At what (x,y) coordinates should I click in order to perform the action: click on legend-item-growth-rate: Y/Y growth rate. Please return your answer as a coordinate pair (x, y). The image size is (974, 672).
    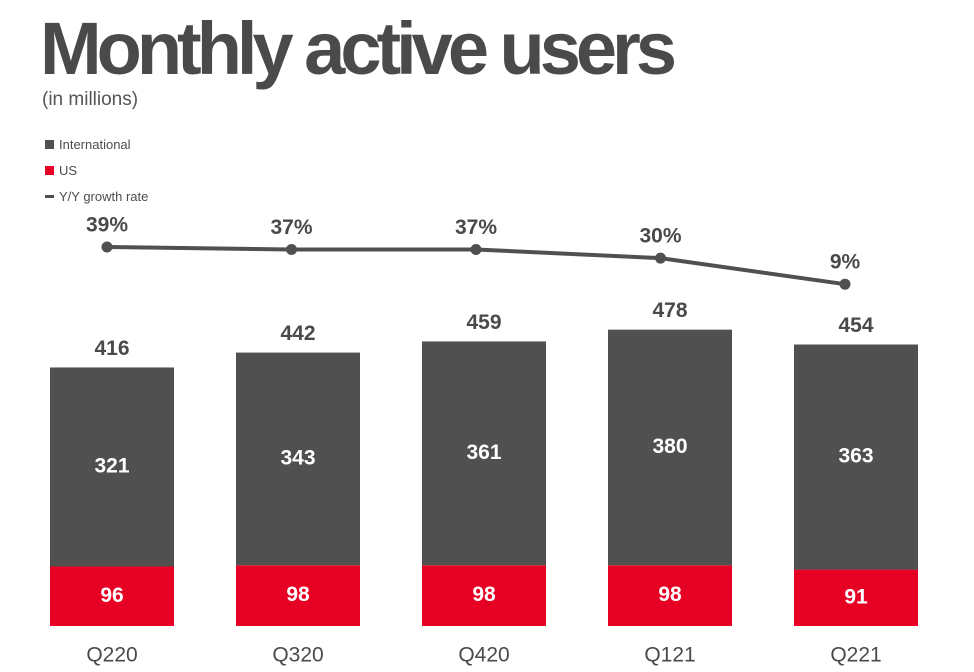
    Looking at the image, I should click on (96, 196).